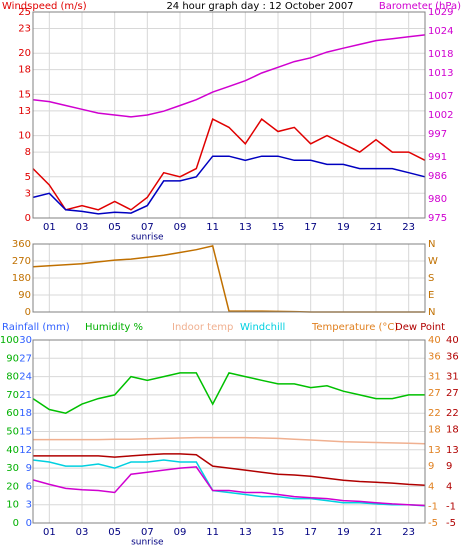  What do you see at coordinates (229, 278) in the screenshot?
I see `plot-frame` at bounding box center [229, 278].